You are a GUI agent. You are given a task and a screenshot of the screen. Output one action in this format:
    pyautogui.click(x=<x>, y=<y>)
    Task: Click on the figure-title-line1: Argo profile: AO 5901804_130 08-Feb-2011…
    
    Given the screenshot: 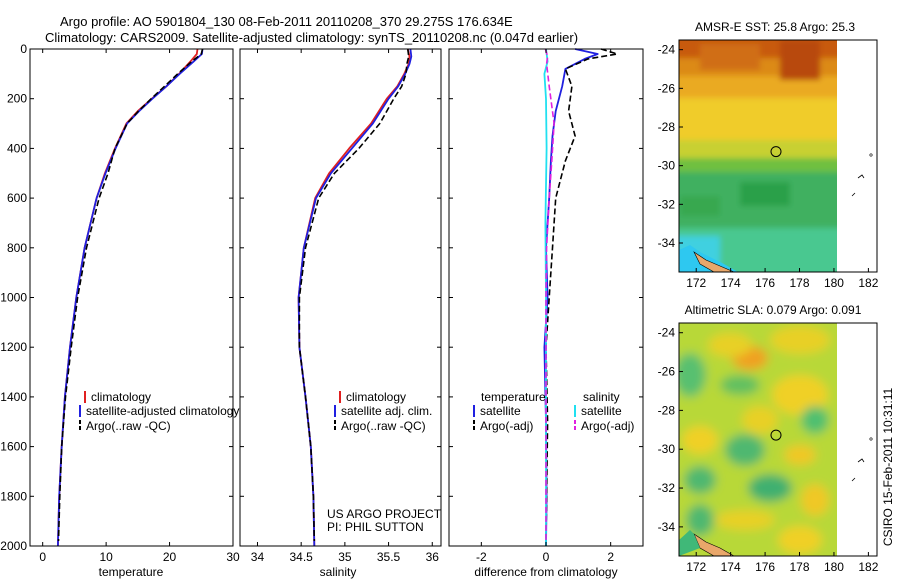 What is the action you would take?
    pyautogui.click(x=286, y=21)
    